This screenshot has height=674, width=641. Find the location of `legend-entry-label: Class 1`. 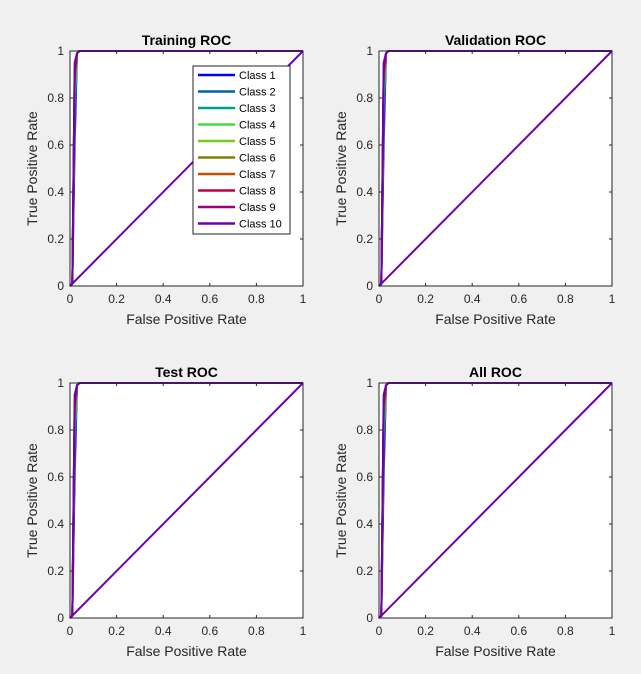

legend-entry-label: Class 1 is located at coordinates (257, 76).